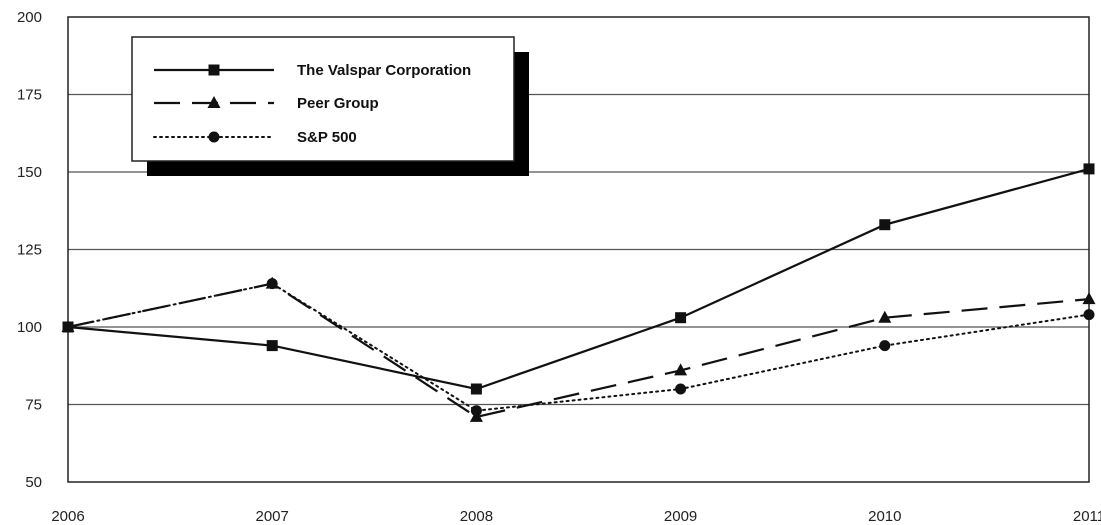  What do you see at coordinates (29, 17) in the screenshot?
I see `y-tick-label: 200` at bounding box center [29, 17].